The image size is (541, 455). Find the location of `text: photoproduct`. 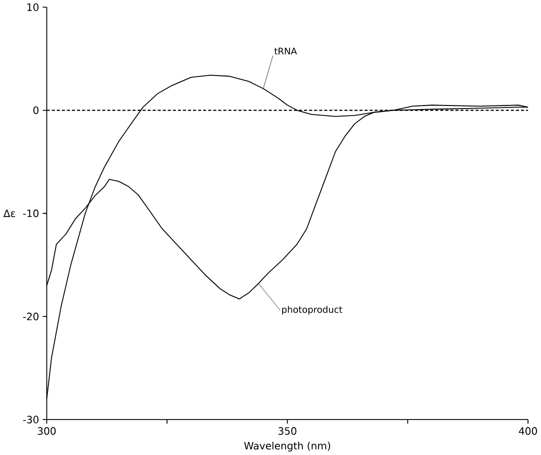

text: photoproduct is located at coordinates (312, 310).